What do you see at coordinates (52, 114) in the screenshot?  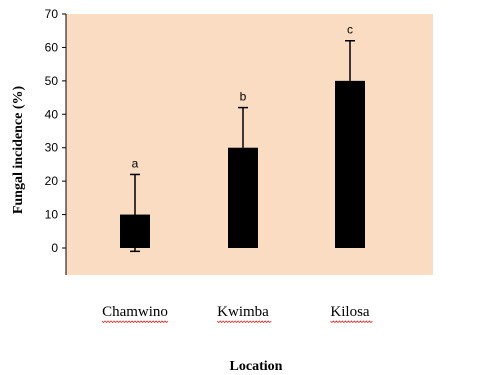 I see `y-tick-label: 40` at bounding box center [52, 114].